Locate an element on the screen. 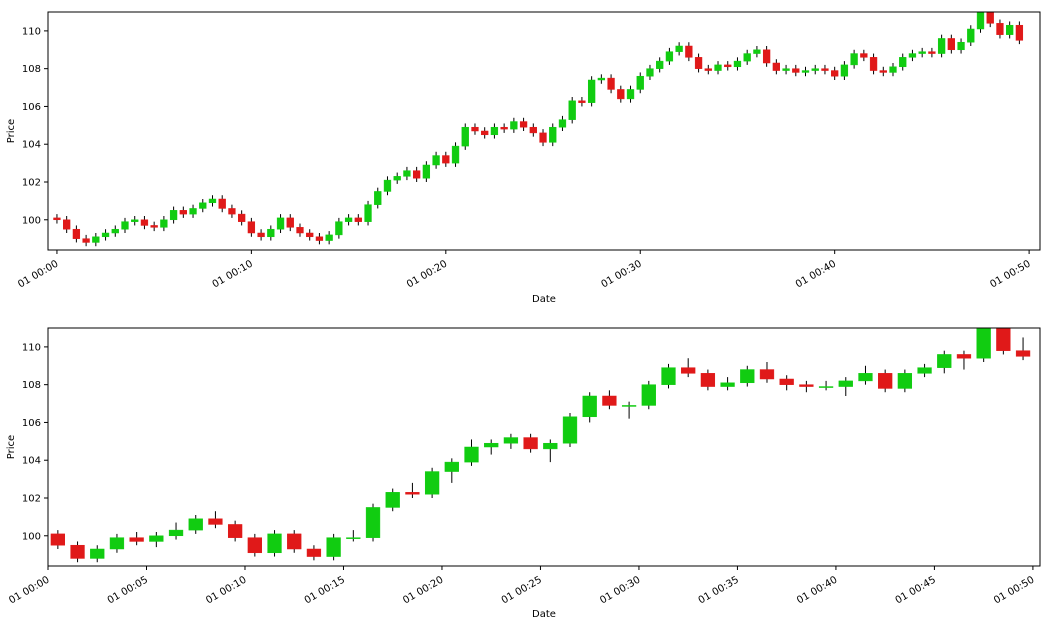  x-tick-label: 01 00:00 is located at coordinates (38, 275).